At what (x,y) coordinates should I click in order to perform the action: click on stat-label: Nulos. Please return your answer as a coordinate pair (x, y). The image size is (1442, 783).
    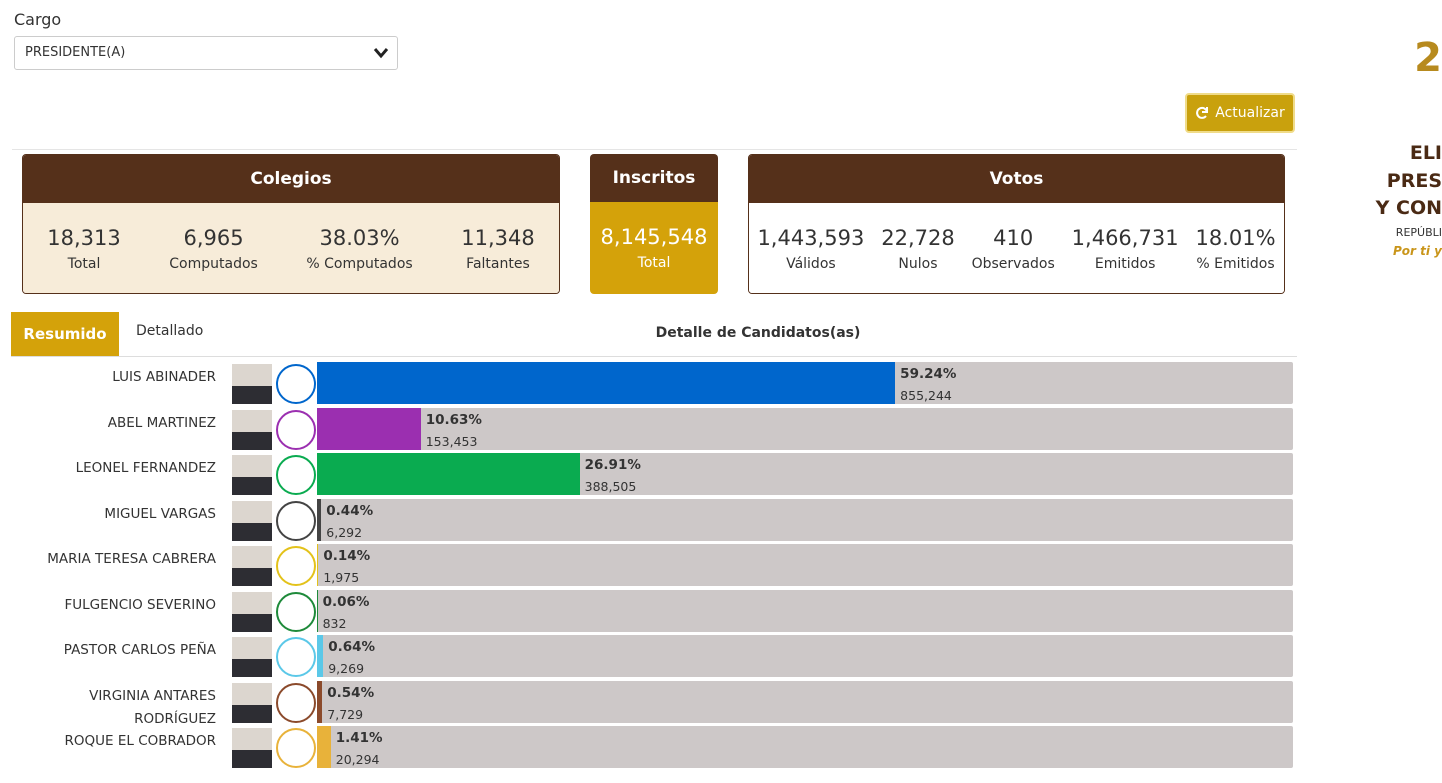
    Looking at the image, I should click on (918, 264).